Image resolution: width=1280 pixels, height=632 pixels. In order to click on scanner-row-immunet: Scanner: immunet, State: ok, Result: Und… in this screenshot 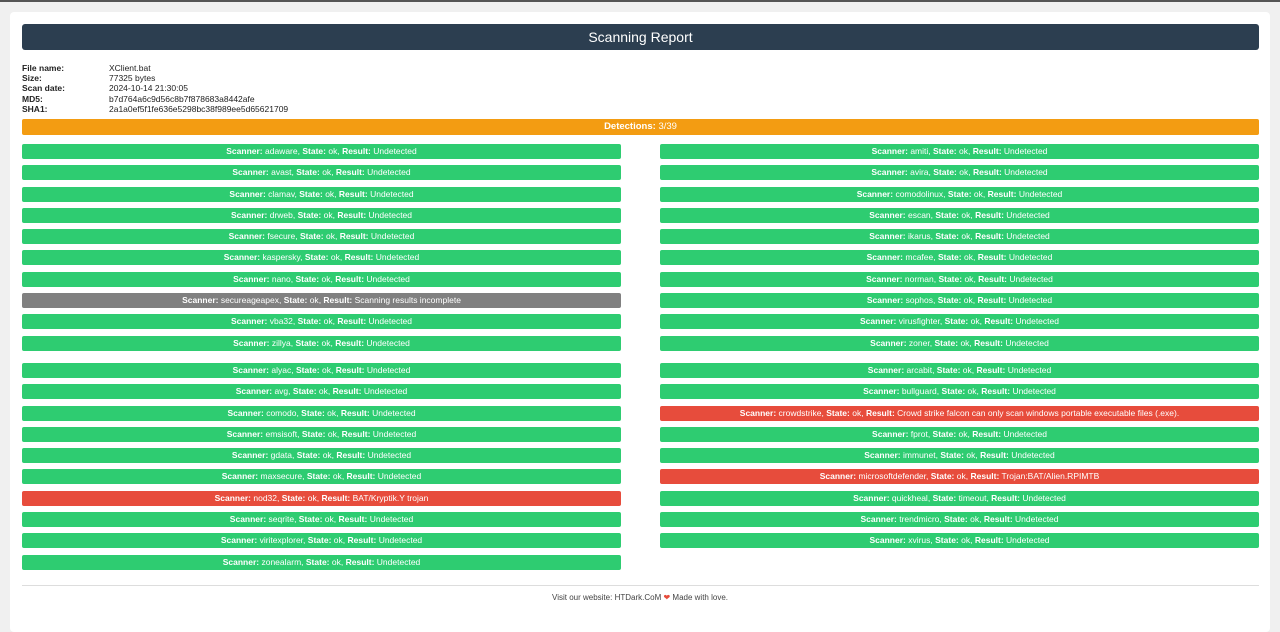, I will do `click(959, 456)`.